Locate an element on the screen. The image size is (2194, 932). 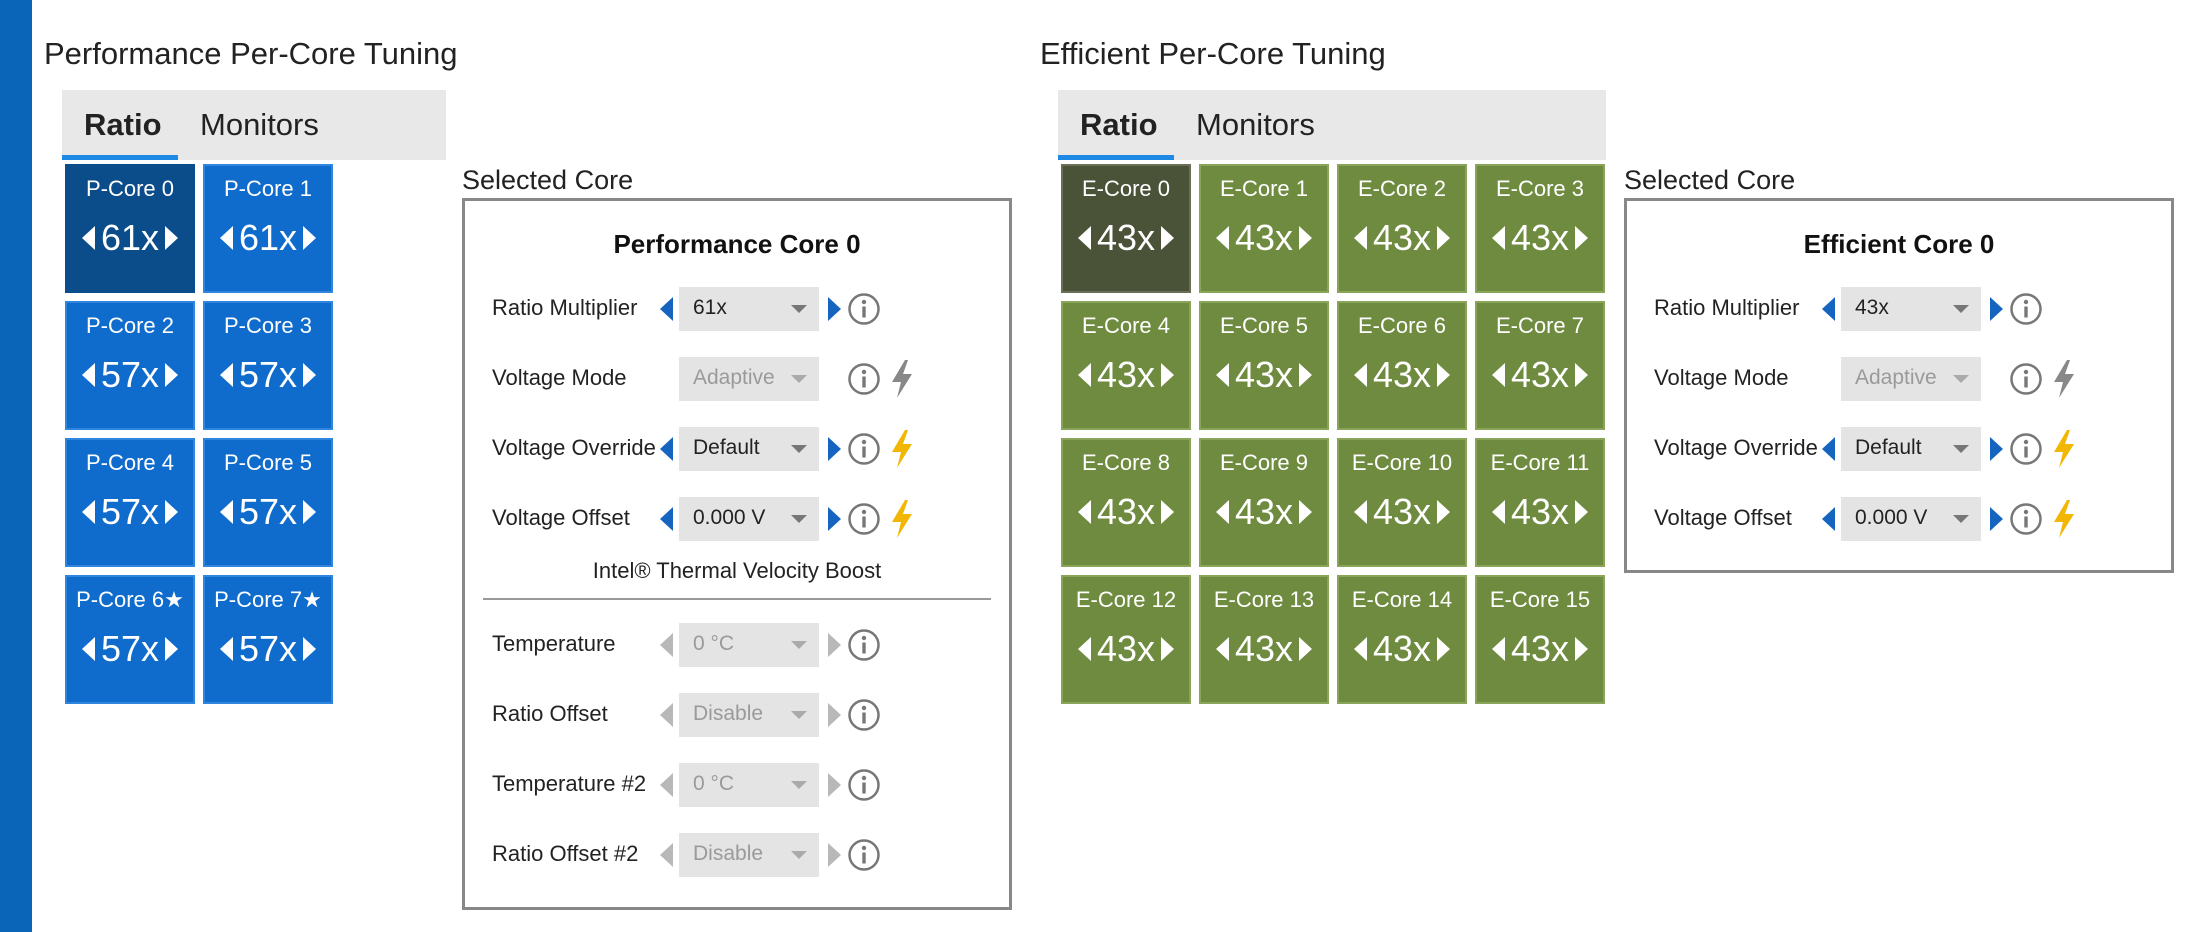
core-tile-4: P-Core 4 57x is located at coordinates (130, 502).